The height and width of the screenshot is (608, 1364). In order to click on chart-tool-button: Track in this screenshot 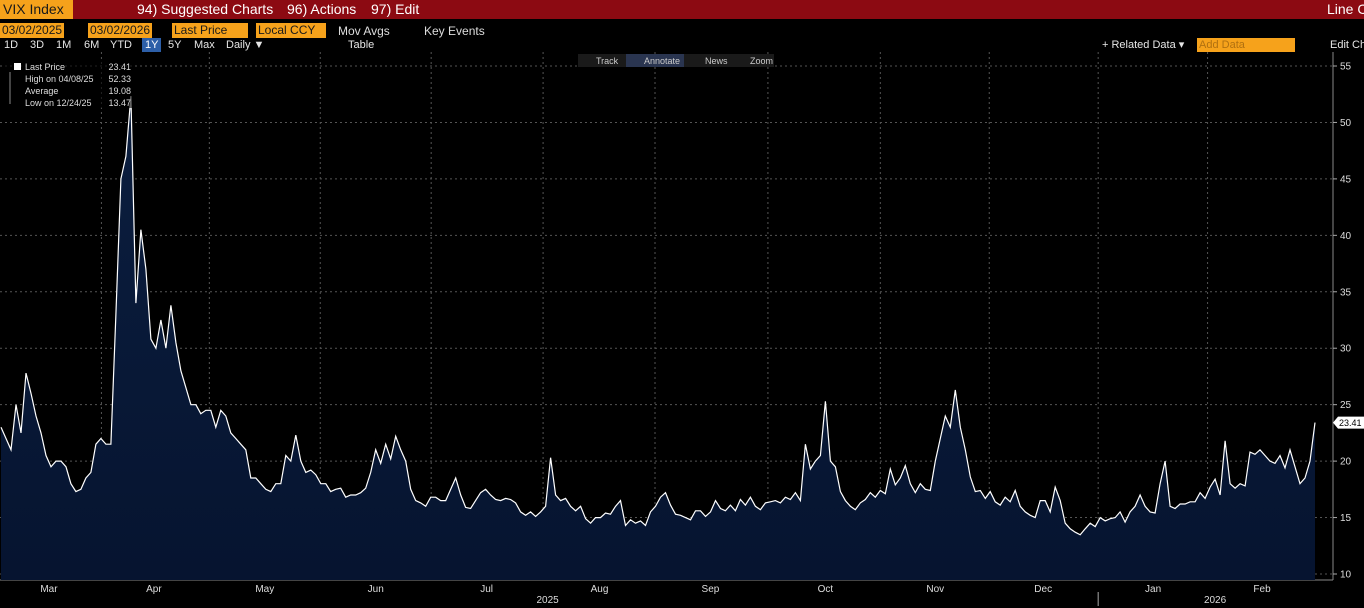, I will do `click(607, 61)`.